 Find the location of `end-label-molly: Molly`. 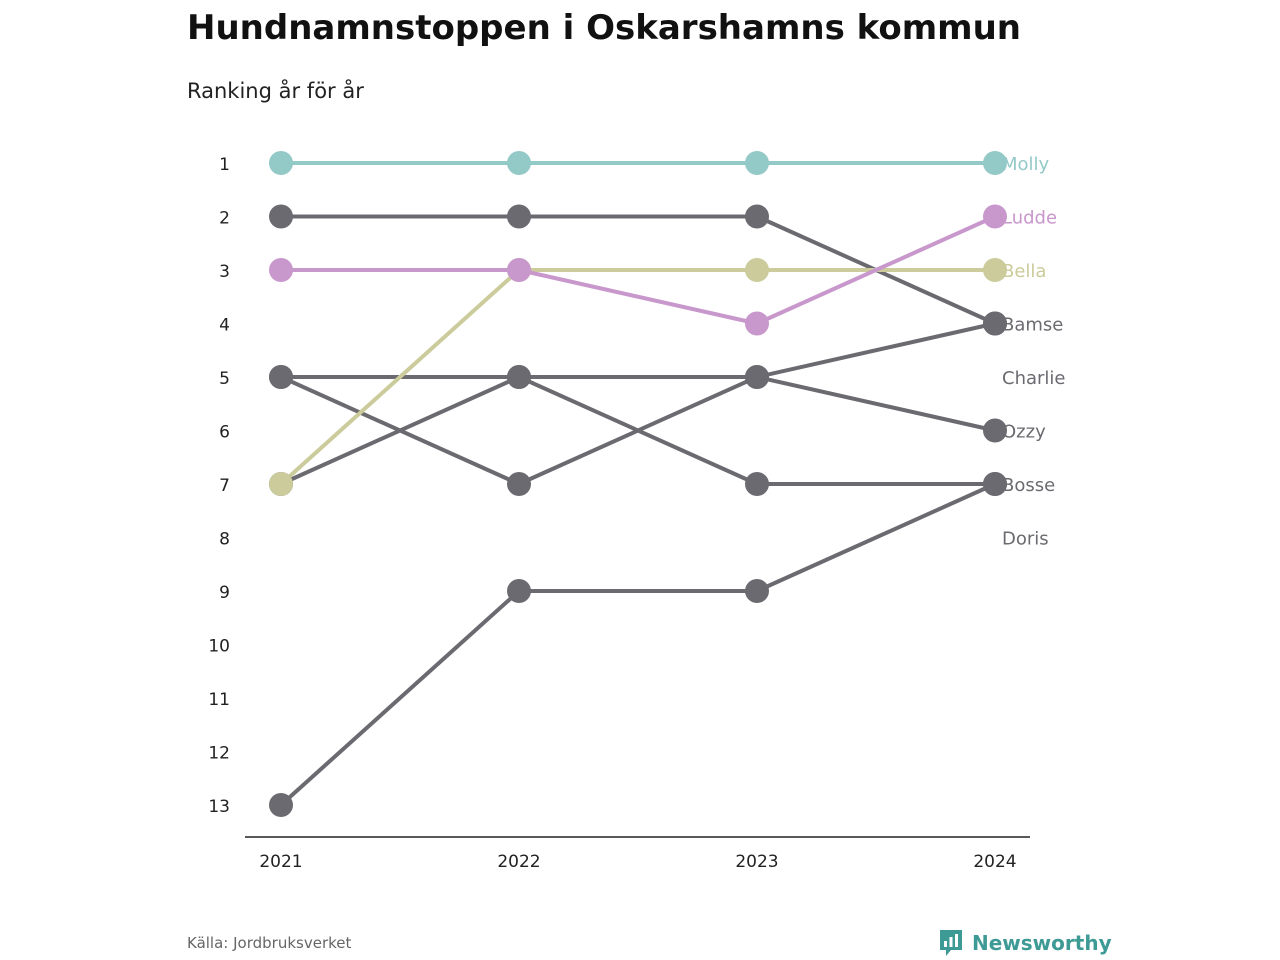

end-label-molly: Molly is located at coordinates (1026, 164).